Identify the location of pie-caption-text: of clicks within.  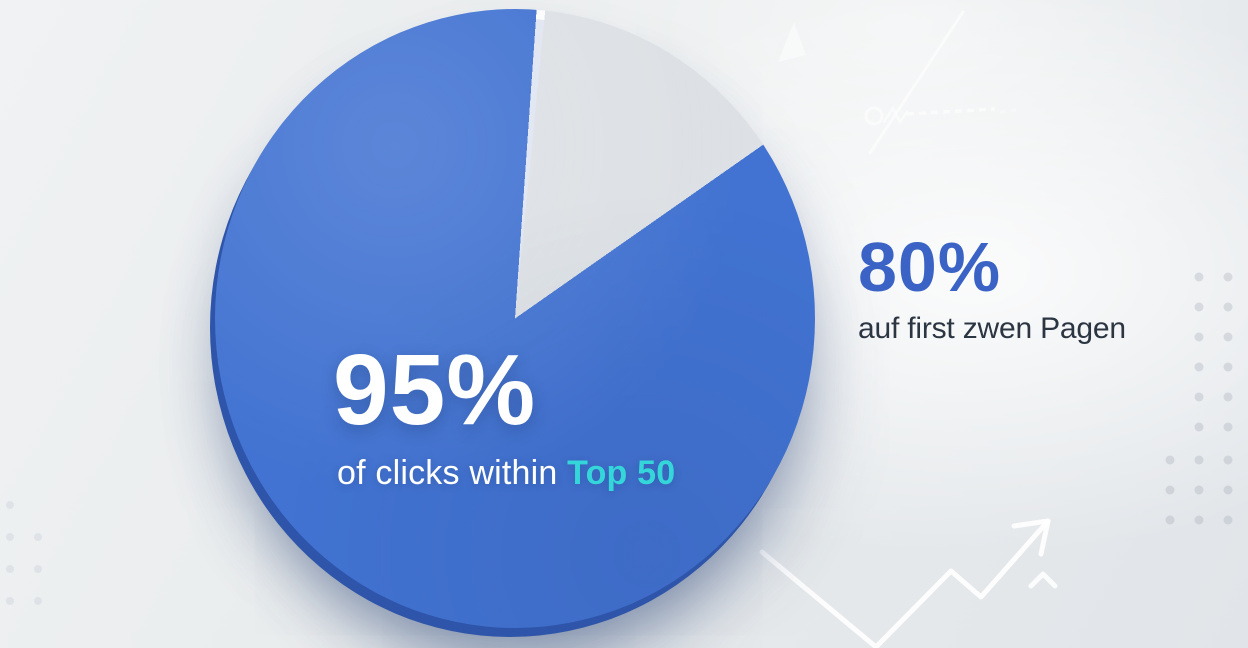
(447, 473).